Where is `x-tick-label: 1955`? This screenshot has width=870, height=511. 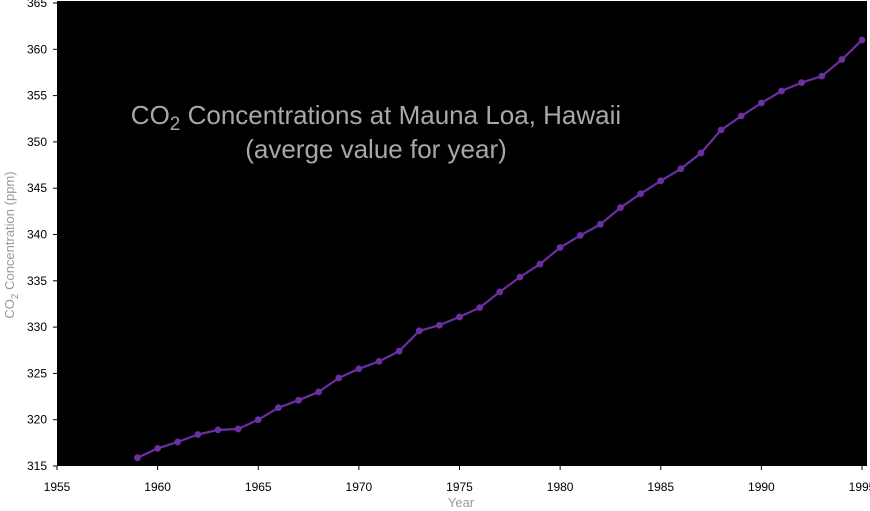
x-tick-label: 1955 is located at coordinates (57, 487).